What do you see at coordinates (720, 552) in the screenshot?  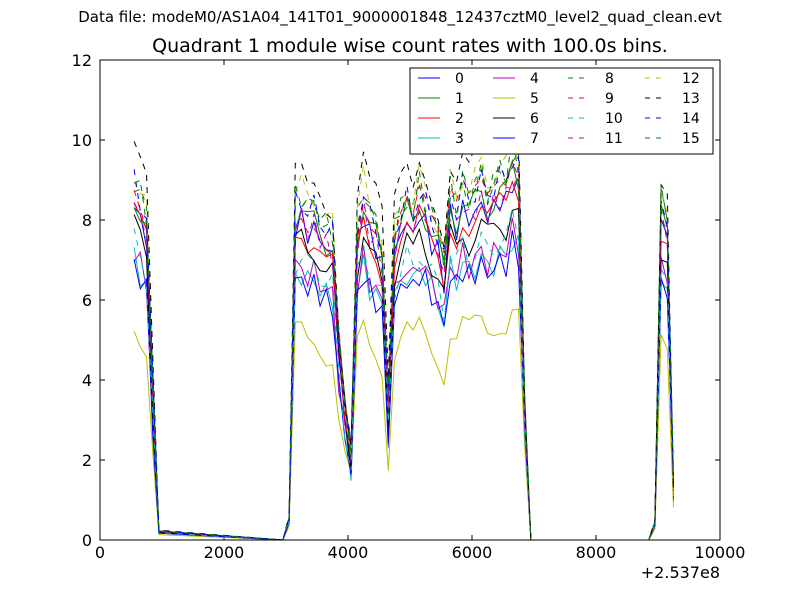 I see `x-tick-label: 10000` at bounding box center [720, 552].